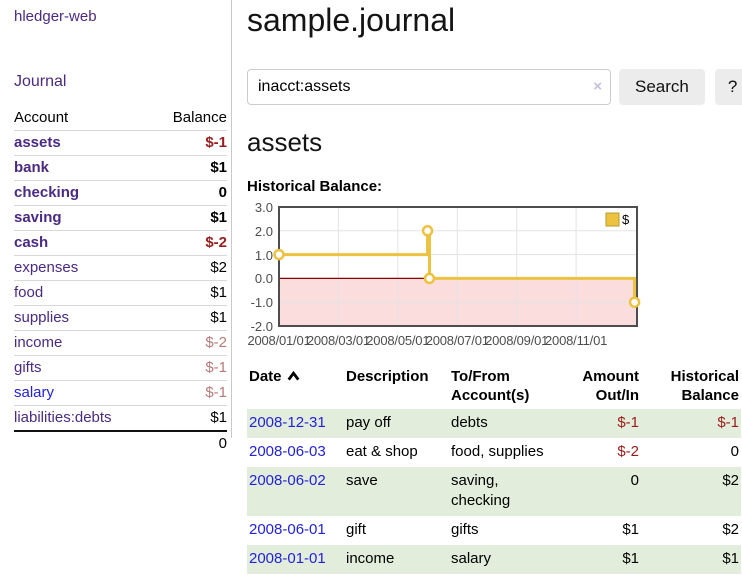 Image resolution: width=742 pixels, height=582 pixels. What do you see at coordinates (82, 168) in the screenshot?
I see `account-name-cell: bank` at bounding box center [82, 168].